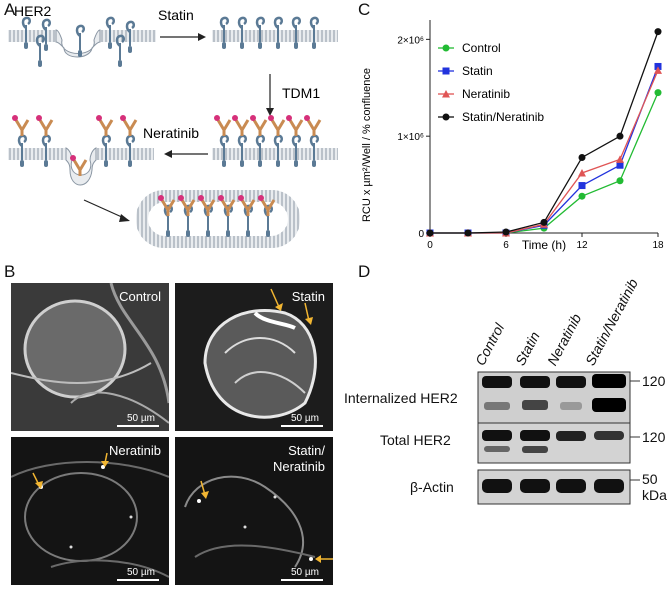  Describe the element at coordinates (410, 137) in the screenshot. I see `y-tick-label: 1×10⁶` at that location.